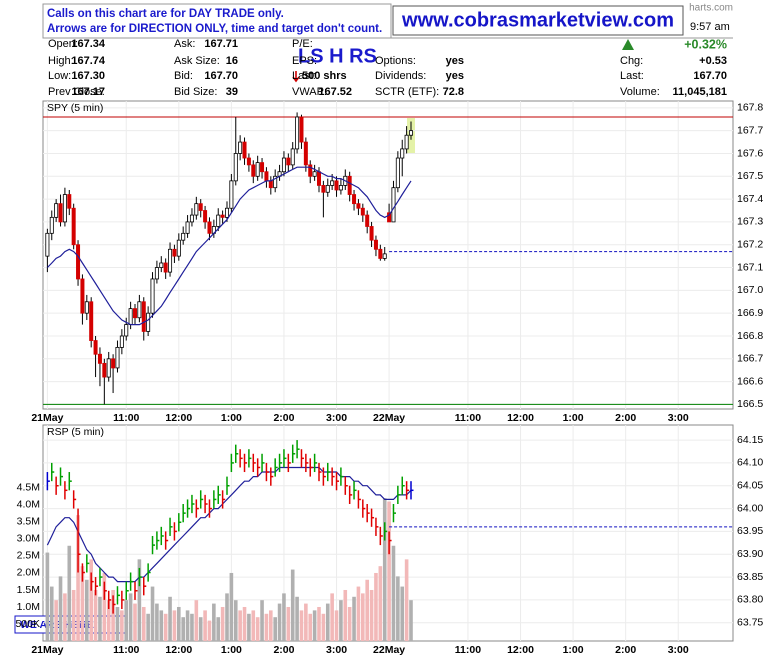 The width and height of the screenshot is (780, 659). I want to click on y-tick-label: 63.80, so click(750, 600).